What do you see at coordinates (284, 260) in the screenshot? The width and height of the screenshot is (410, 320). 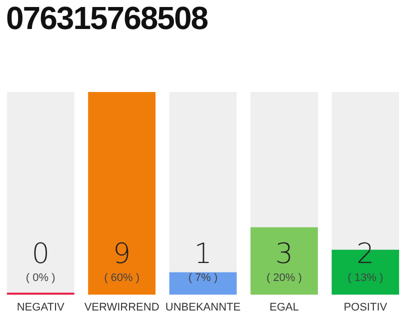 I see `data-label: 3 ( 20% )` at bounding box center [284, 260].